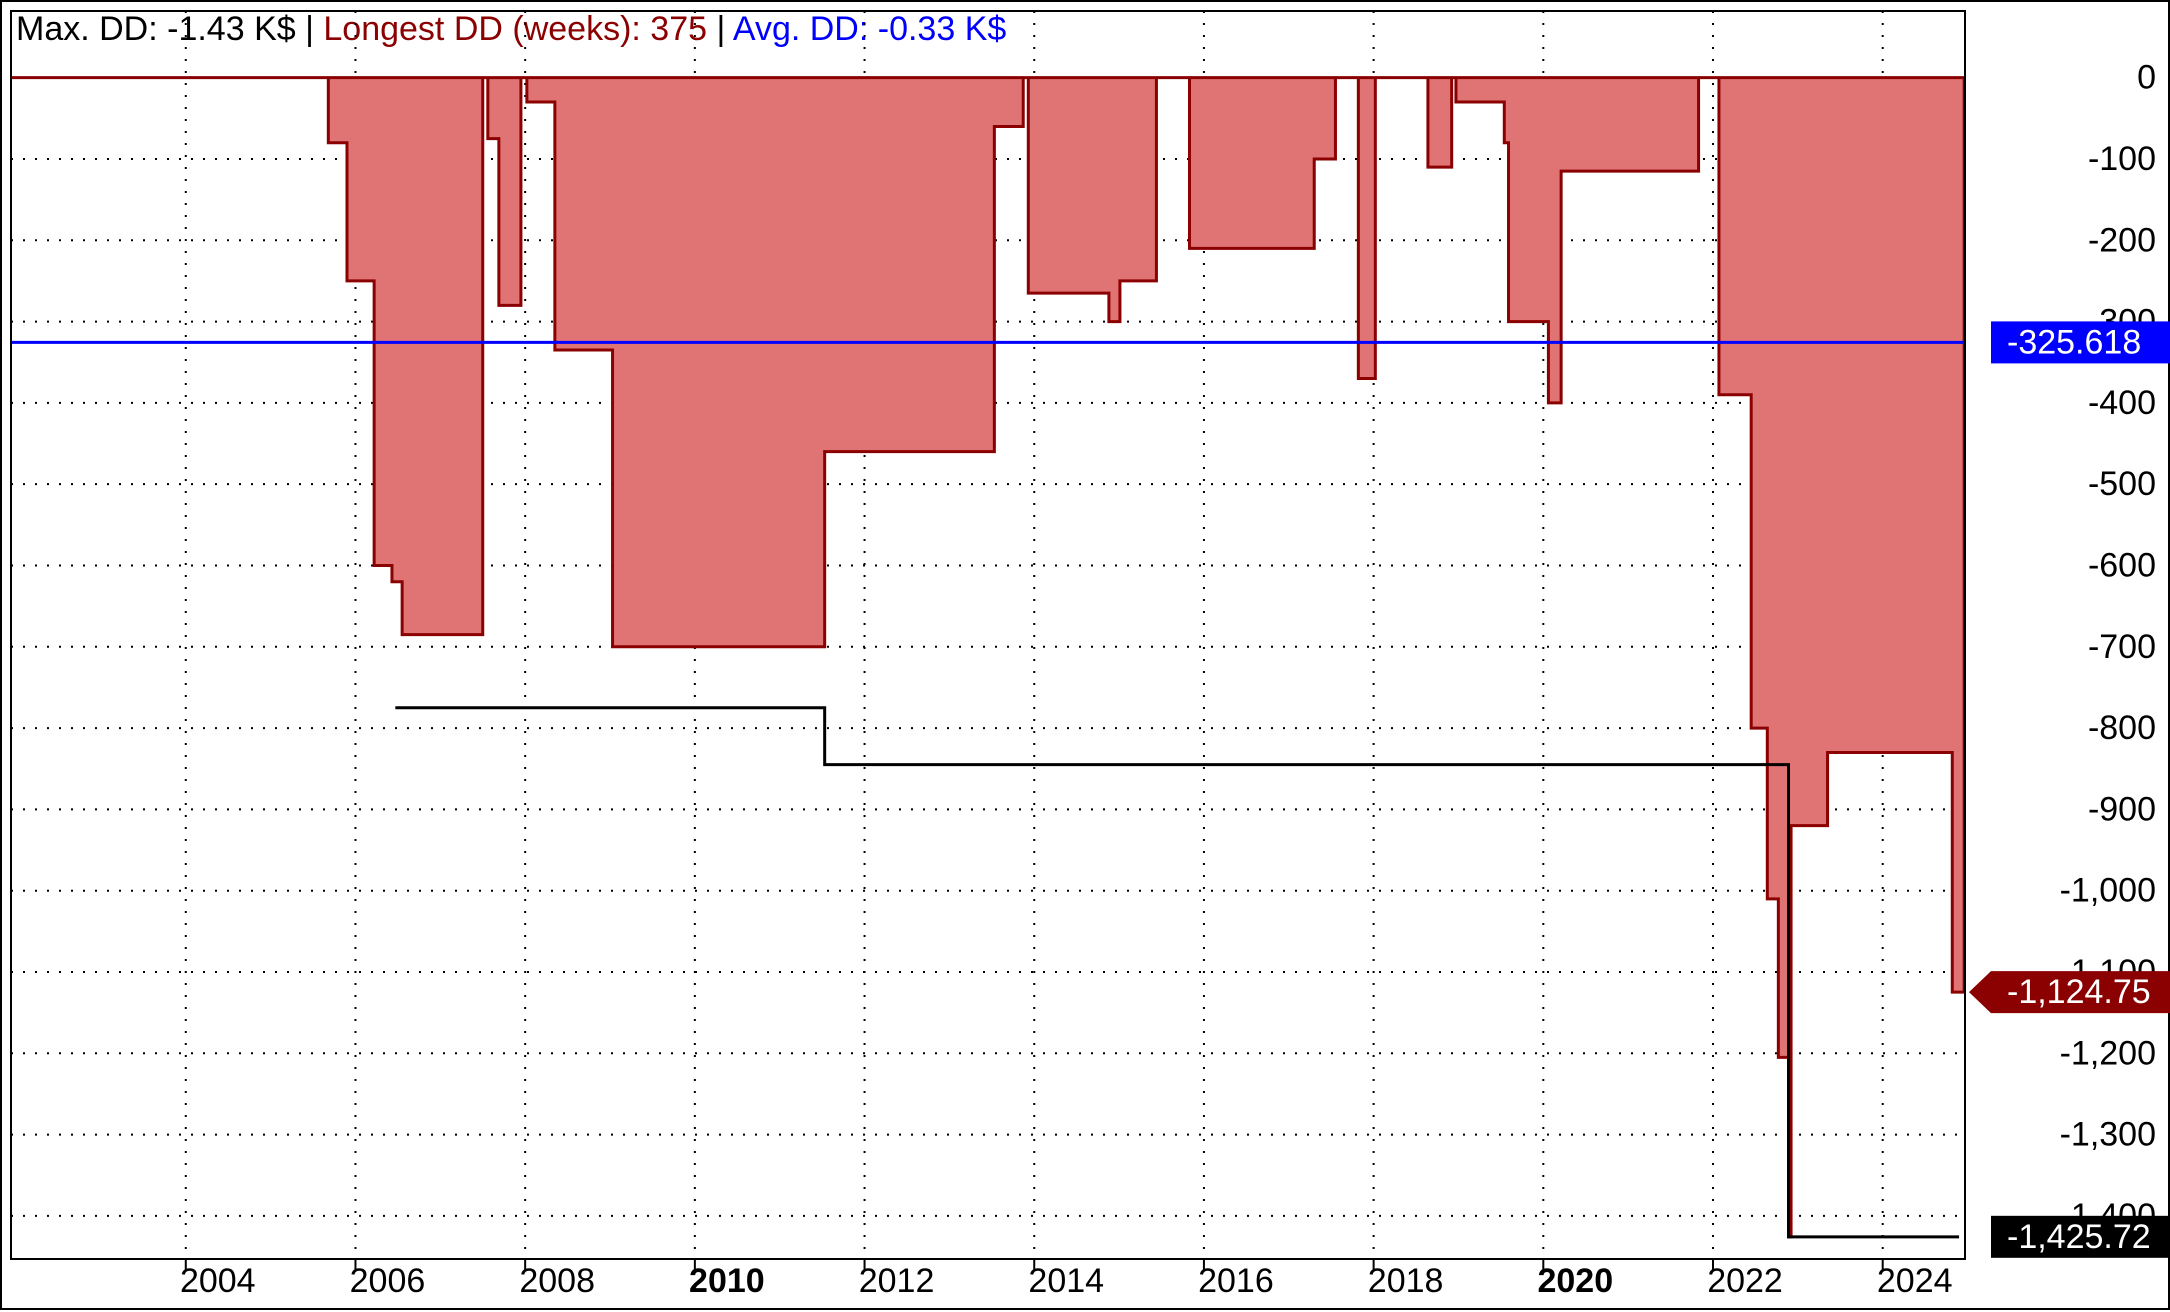 Image resolution: width=2170 pixels, height=1312 pixels. I want to click on value-tag-label: -1,124.75, so click(2079, 992).